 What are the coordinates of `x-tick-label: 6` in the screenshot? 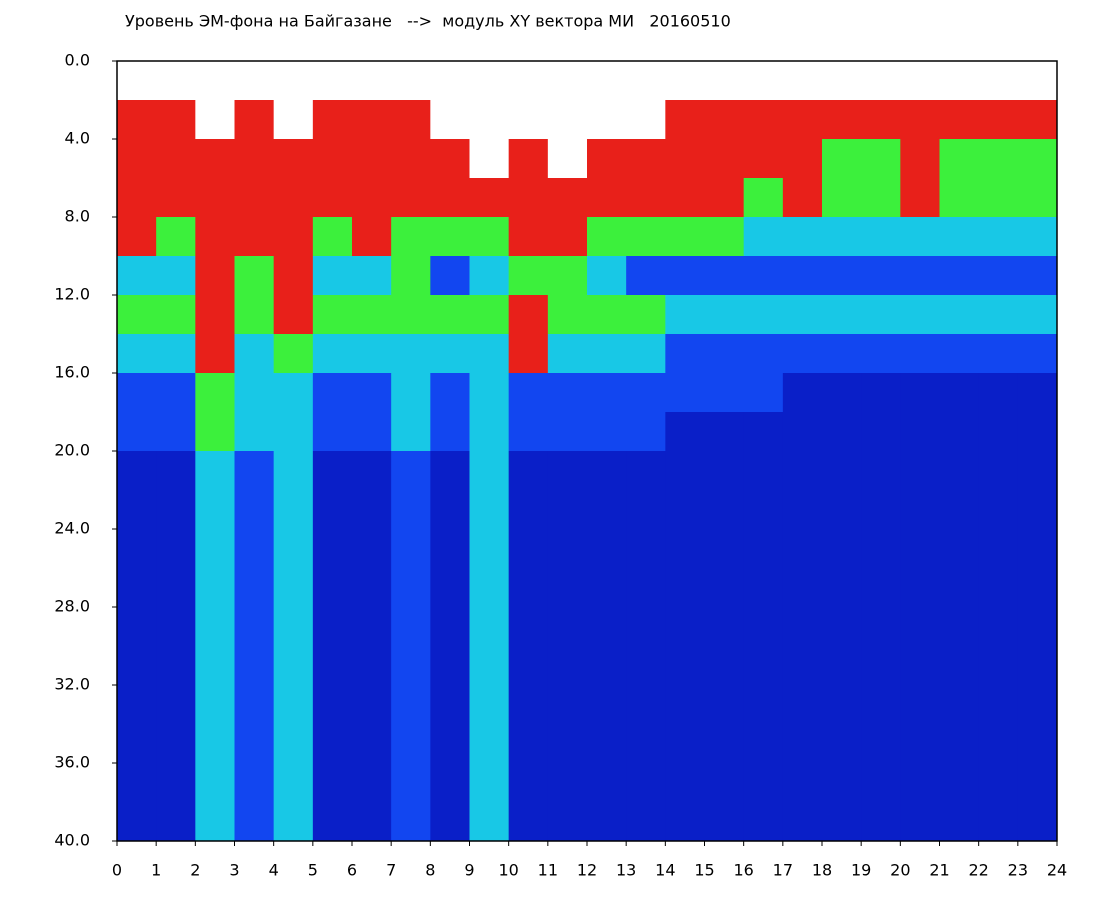 It's located at (352, 870).